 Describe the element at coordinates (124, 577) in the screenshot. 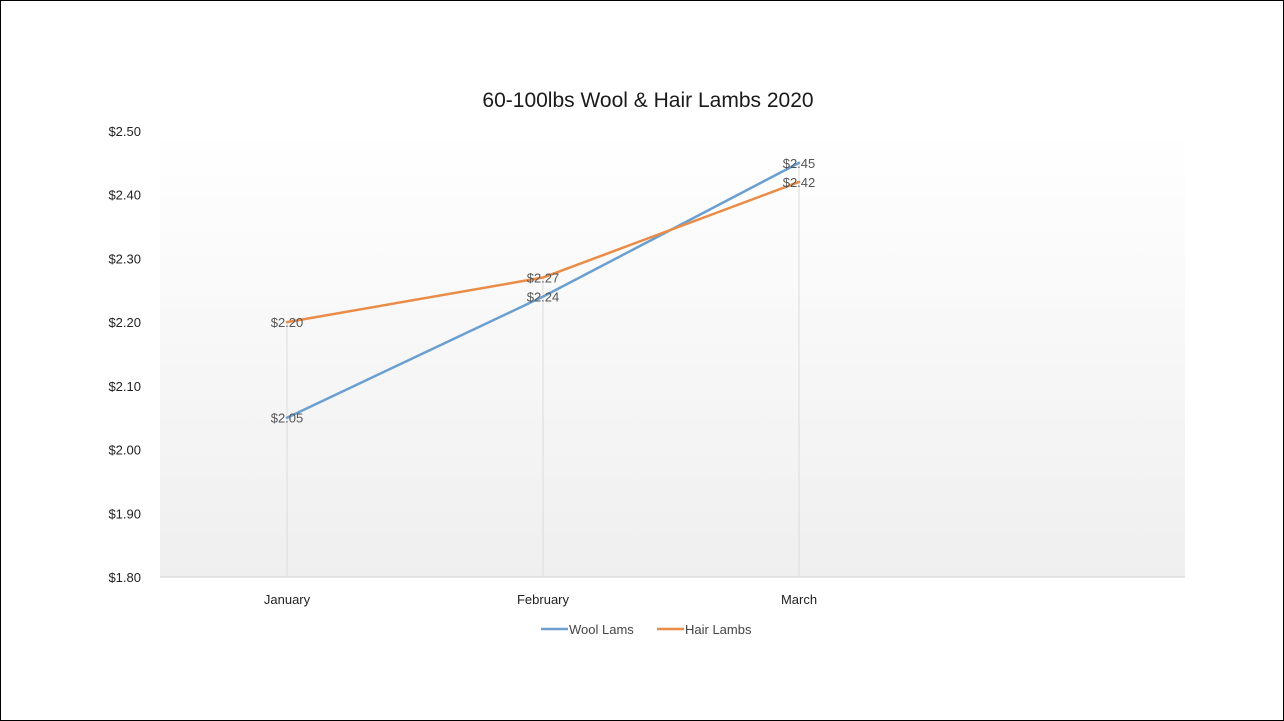

I see `y-tick-label: $1.80` at that location.